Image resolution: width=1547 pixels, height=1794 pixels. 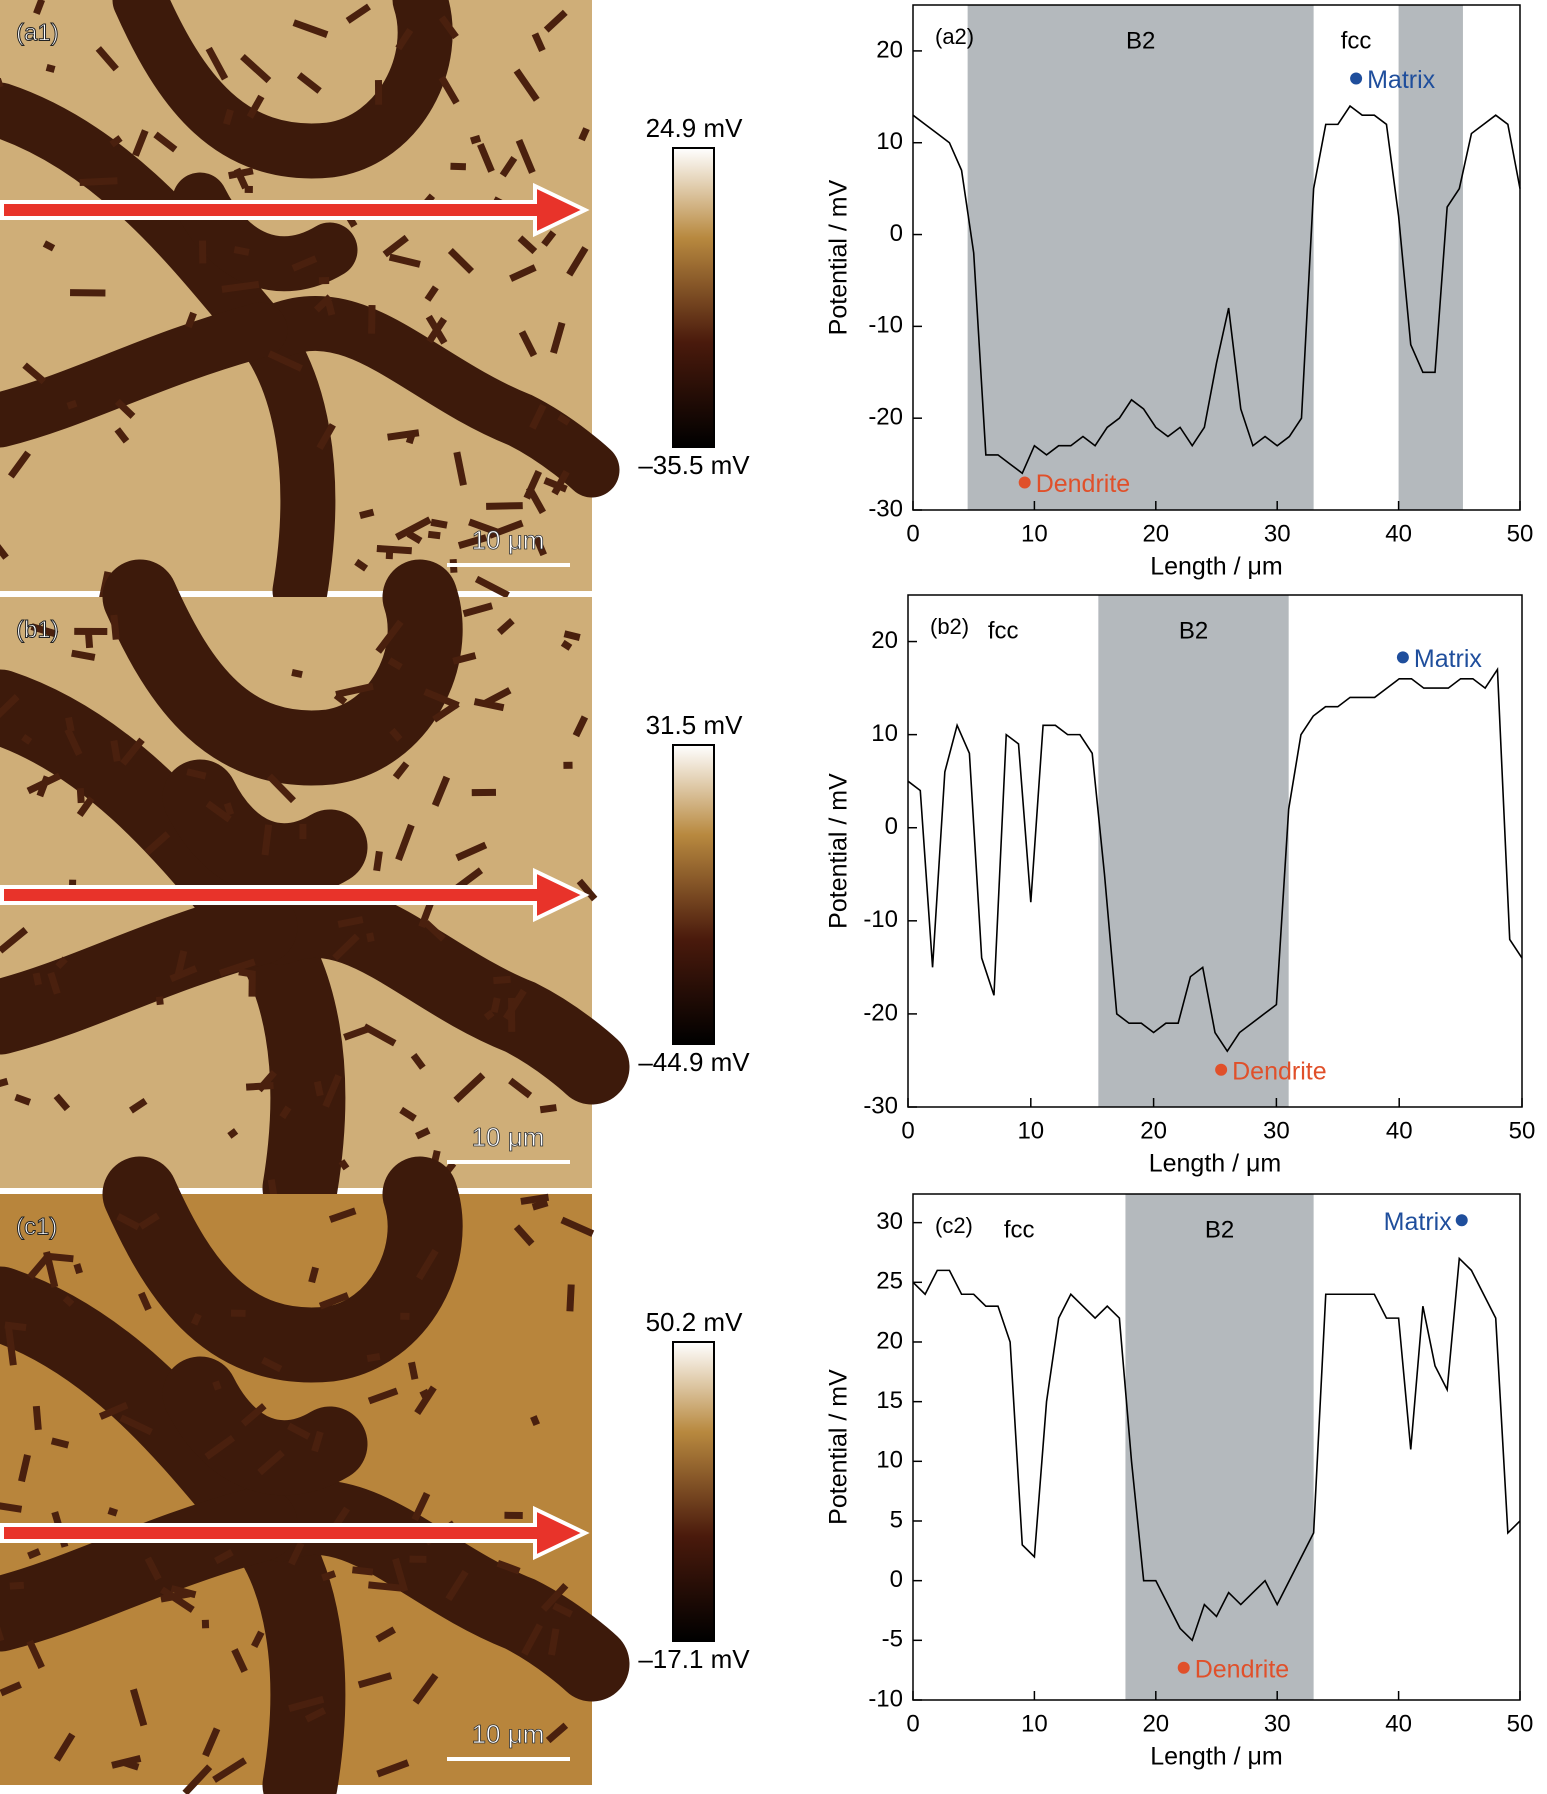 What do you see at coordinates (1418, 1222) in the screenshot?
I see `highlight-label: Matrix` at bounding box center [1418, 1222].